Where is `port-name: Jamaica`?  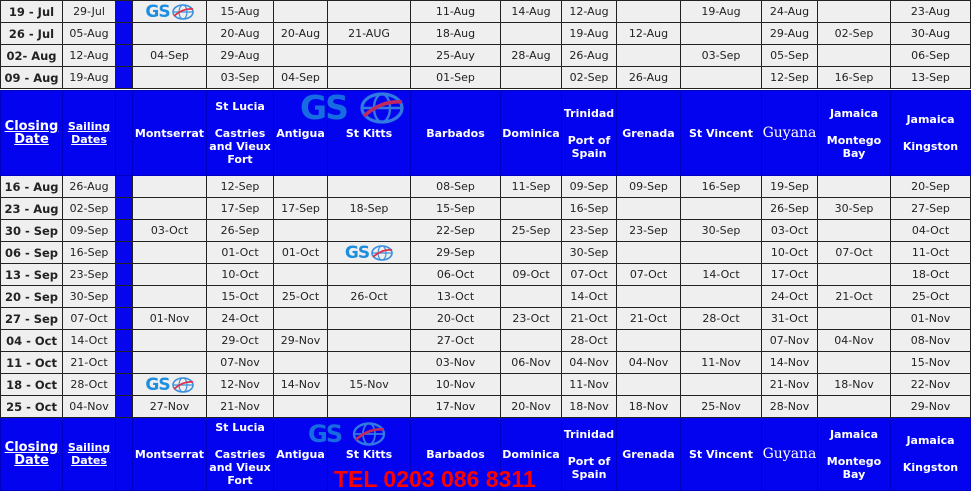 port-name: Jamaica is located at coordinates (854, 434).